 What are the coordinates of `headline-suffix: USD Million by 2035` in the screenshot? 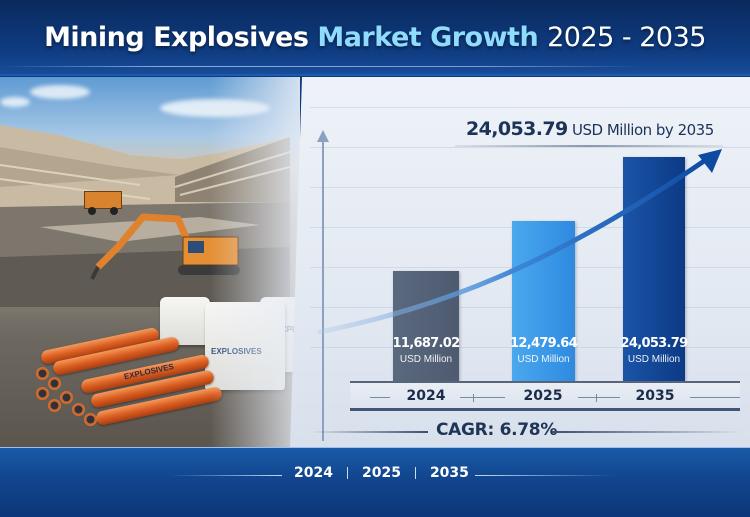 It's located at (643, 130).